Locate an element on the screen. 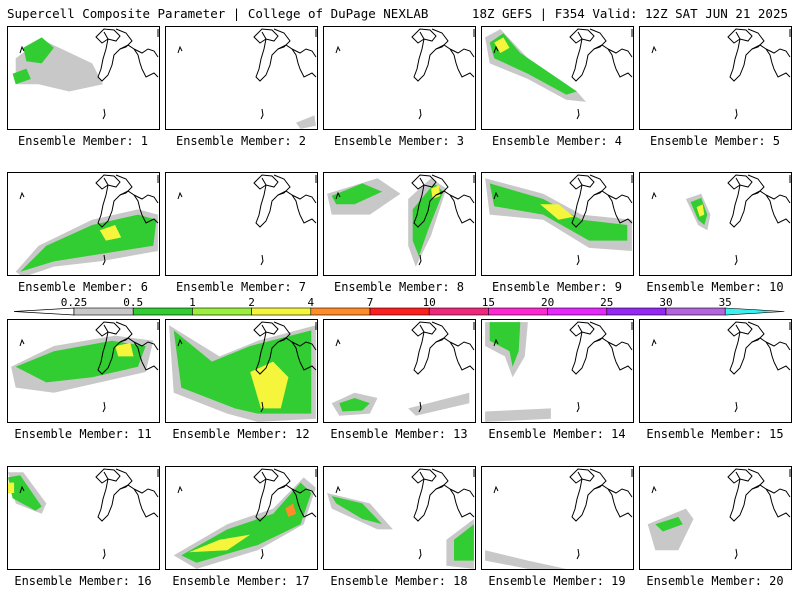 The width and height of the screenshot is (800, 600). ensemble-member-label: Ensemble Member: 3 is located at coordinates (399, 141).